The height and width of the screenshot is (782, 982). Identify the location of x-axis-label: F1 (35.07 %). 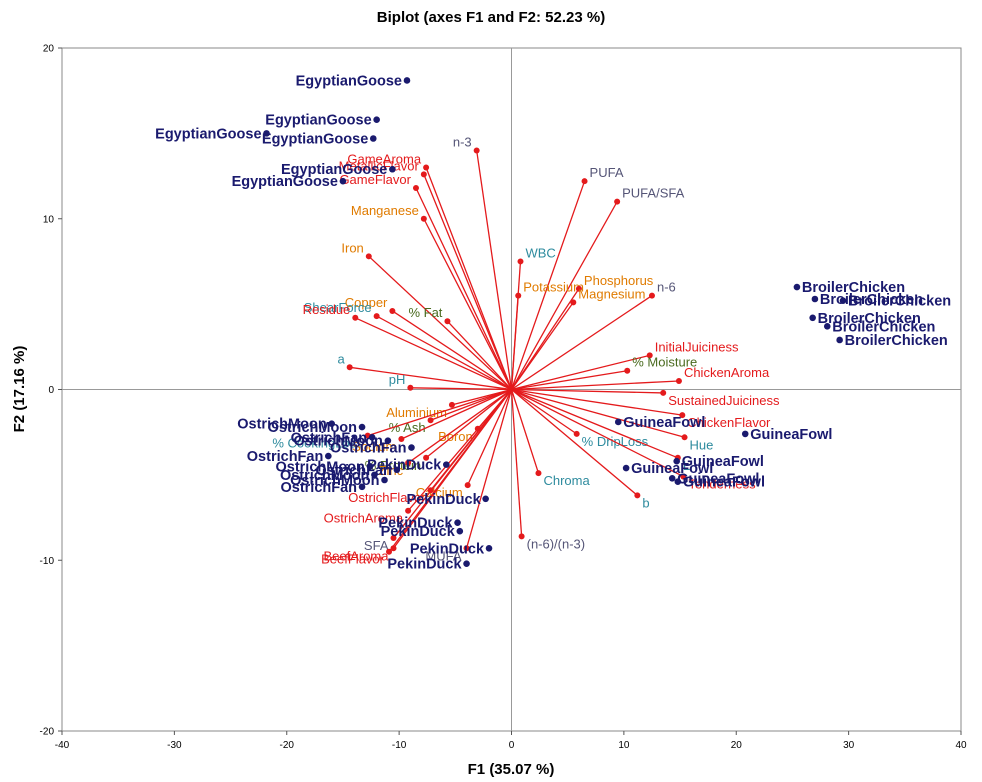
(511, 769).